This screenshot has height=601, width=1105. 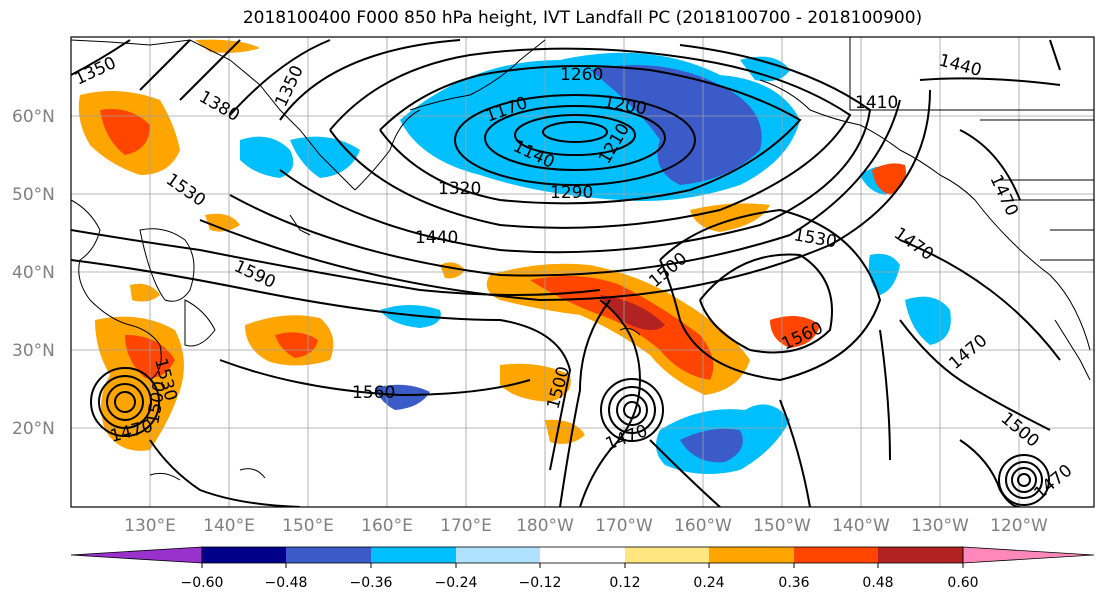 I want to click on pos-field-nw2, so click(x=227, y=46).